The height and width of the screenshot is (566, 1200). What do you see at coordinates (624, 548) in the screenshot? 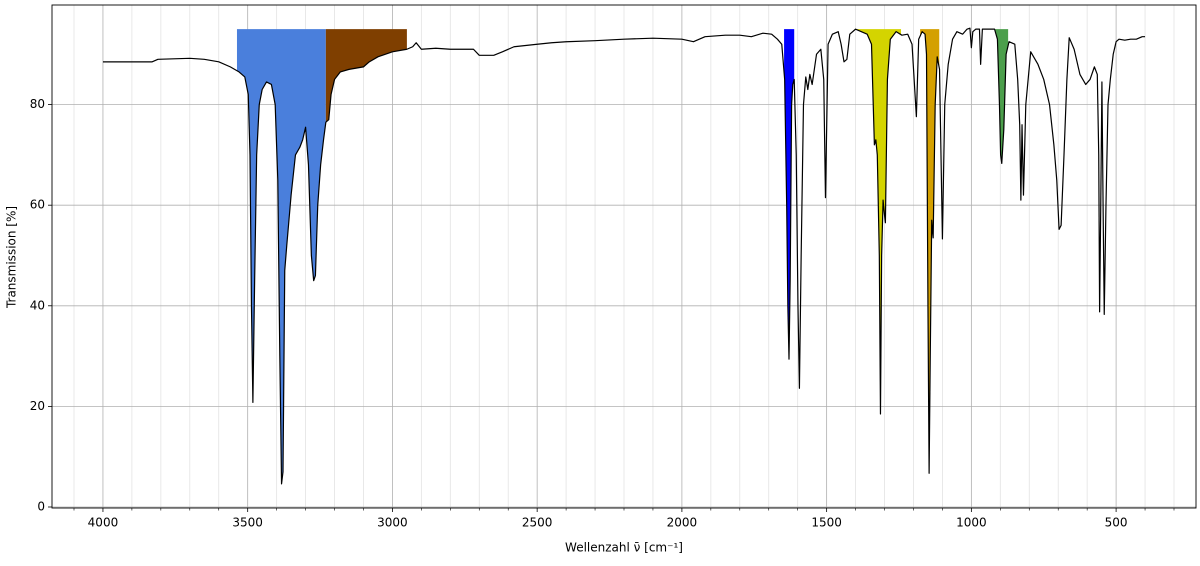
I see `x-axis-label: Wellenzahl ν̄ [cm⁻¹]` at bounding box center [624, 548].